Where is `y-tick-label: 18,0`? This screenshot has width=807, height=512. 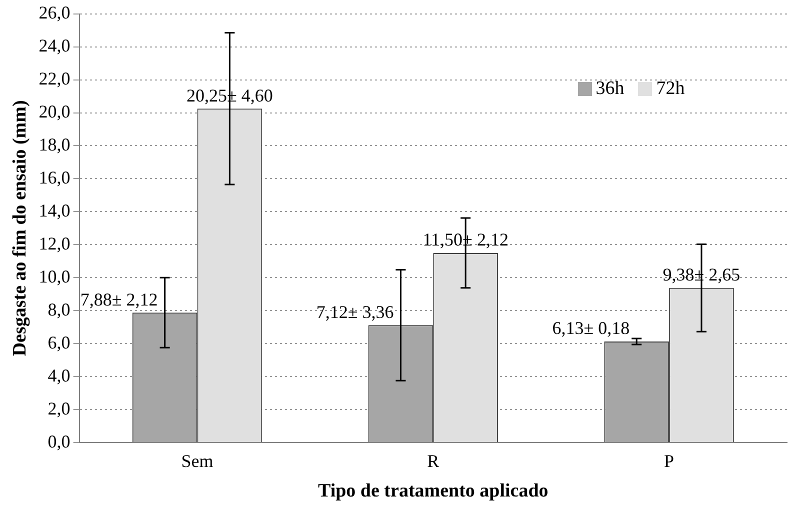
y-tick-label: 18,0 is located at coordinates (54, 144).